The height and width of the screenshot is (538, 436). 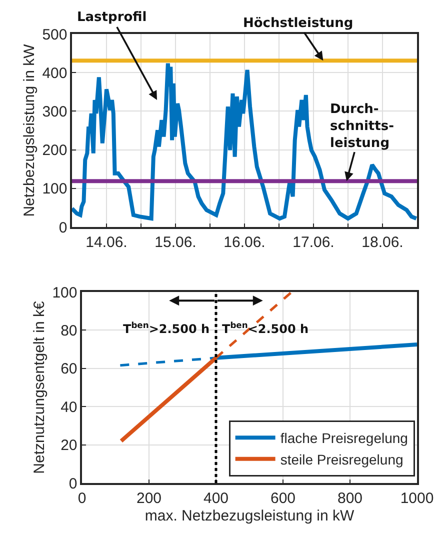 What do you see at coordinates (29, 130) in the screenshot?
I see `y-axis-title: Netzbezugsleistung in kW` at bounding box center [29, 130].